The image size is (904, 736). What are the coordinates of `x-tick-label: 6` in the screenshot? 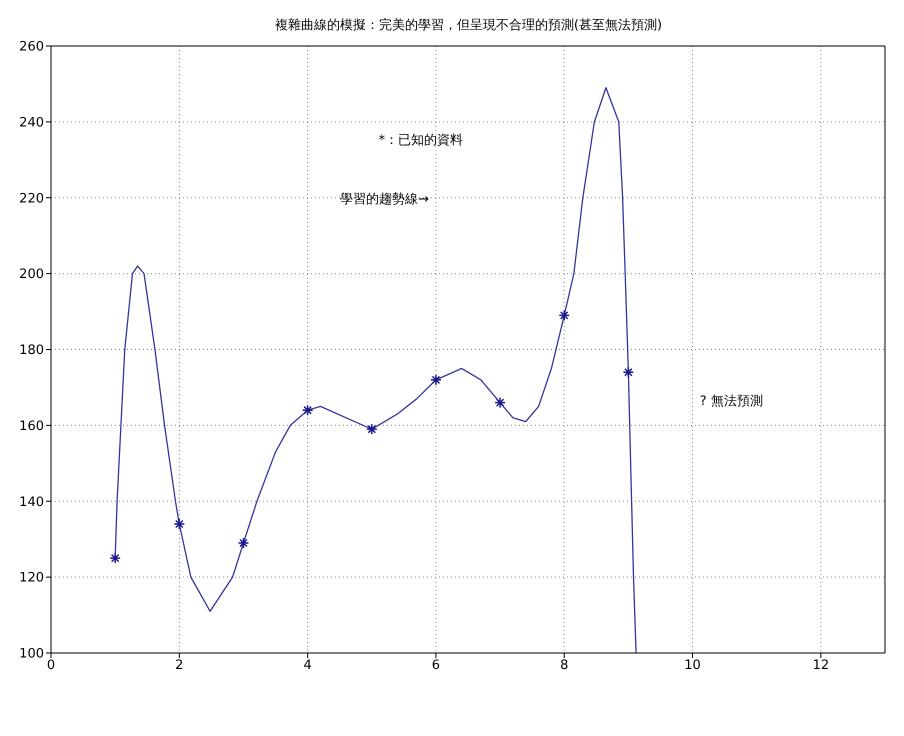 It's located at (436, 666).